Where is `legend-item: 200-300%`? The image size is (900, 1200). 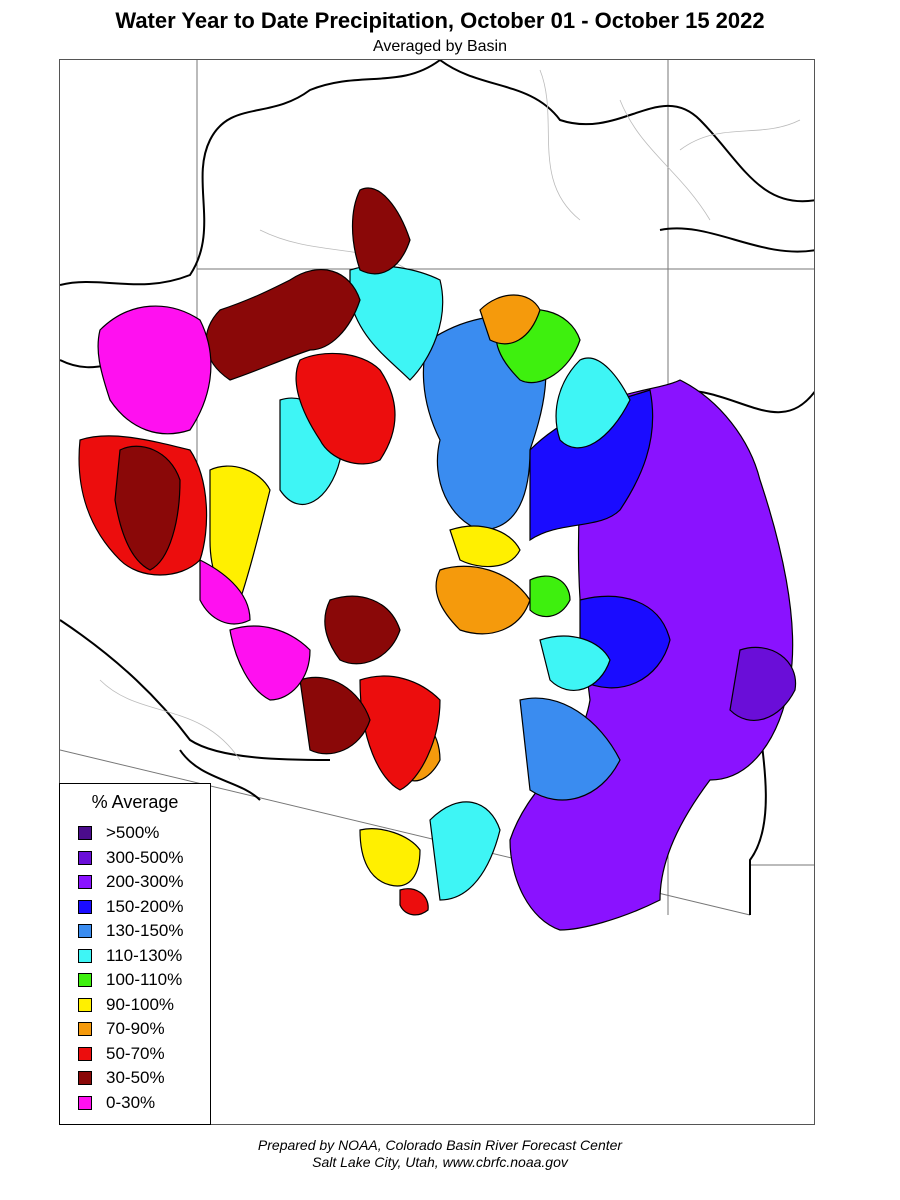
legend-item: 200-300% is located at coordinates (131, 882).